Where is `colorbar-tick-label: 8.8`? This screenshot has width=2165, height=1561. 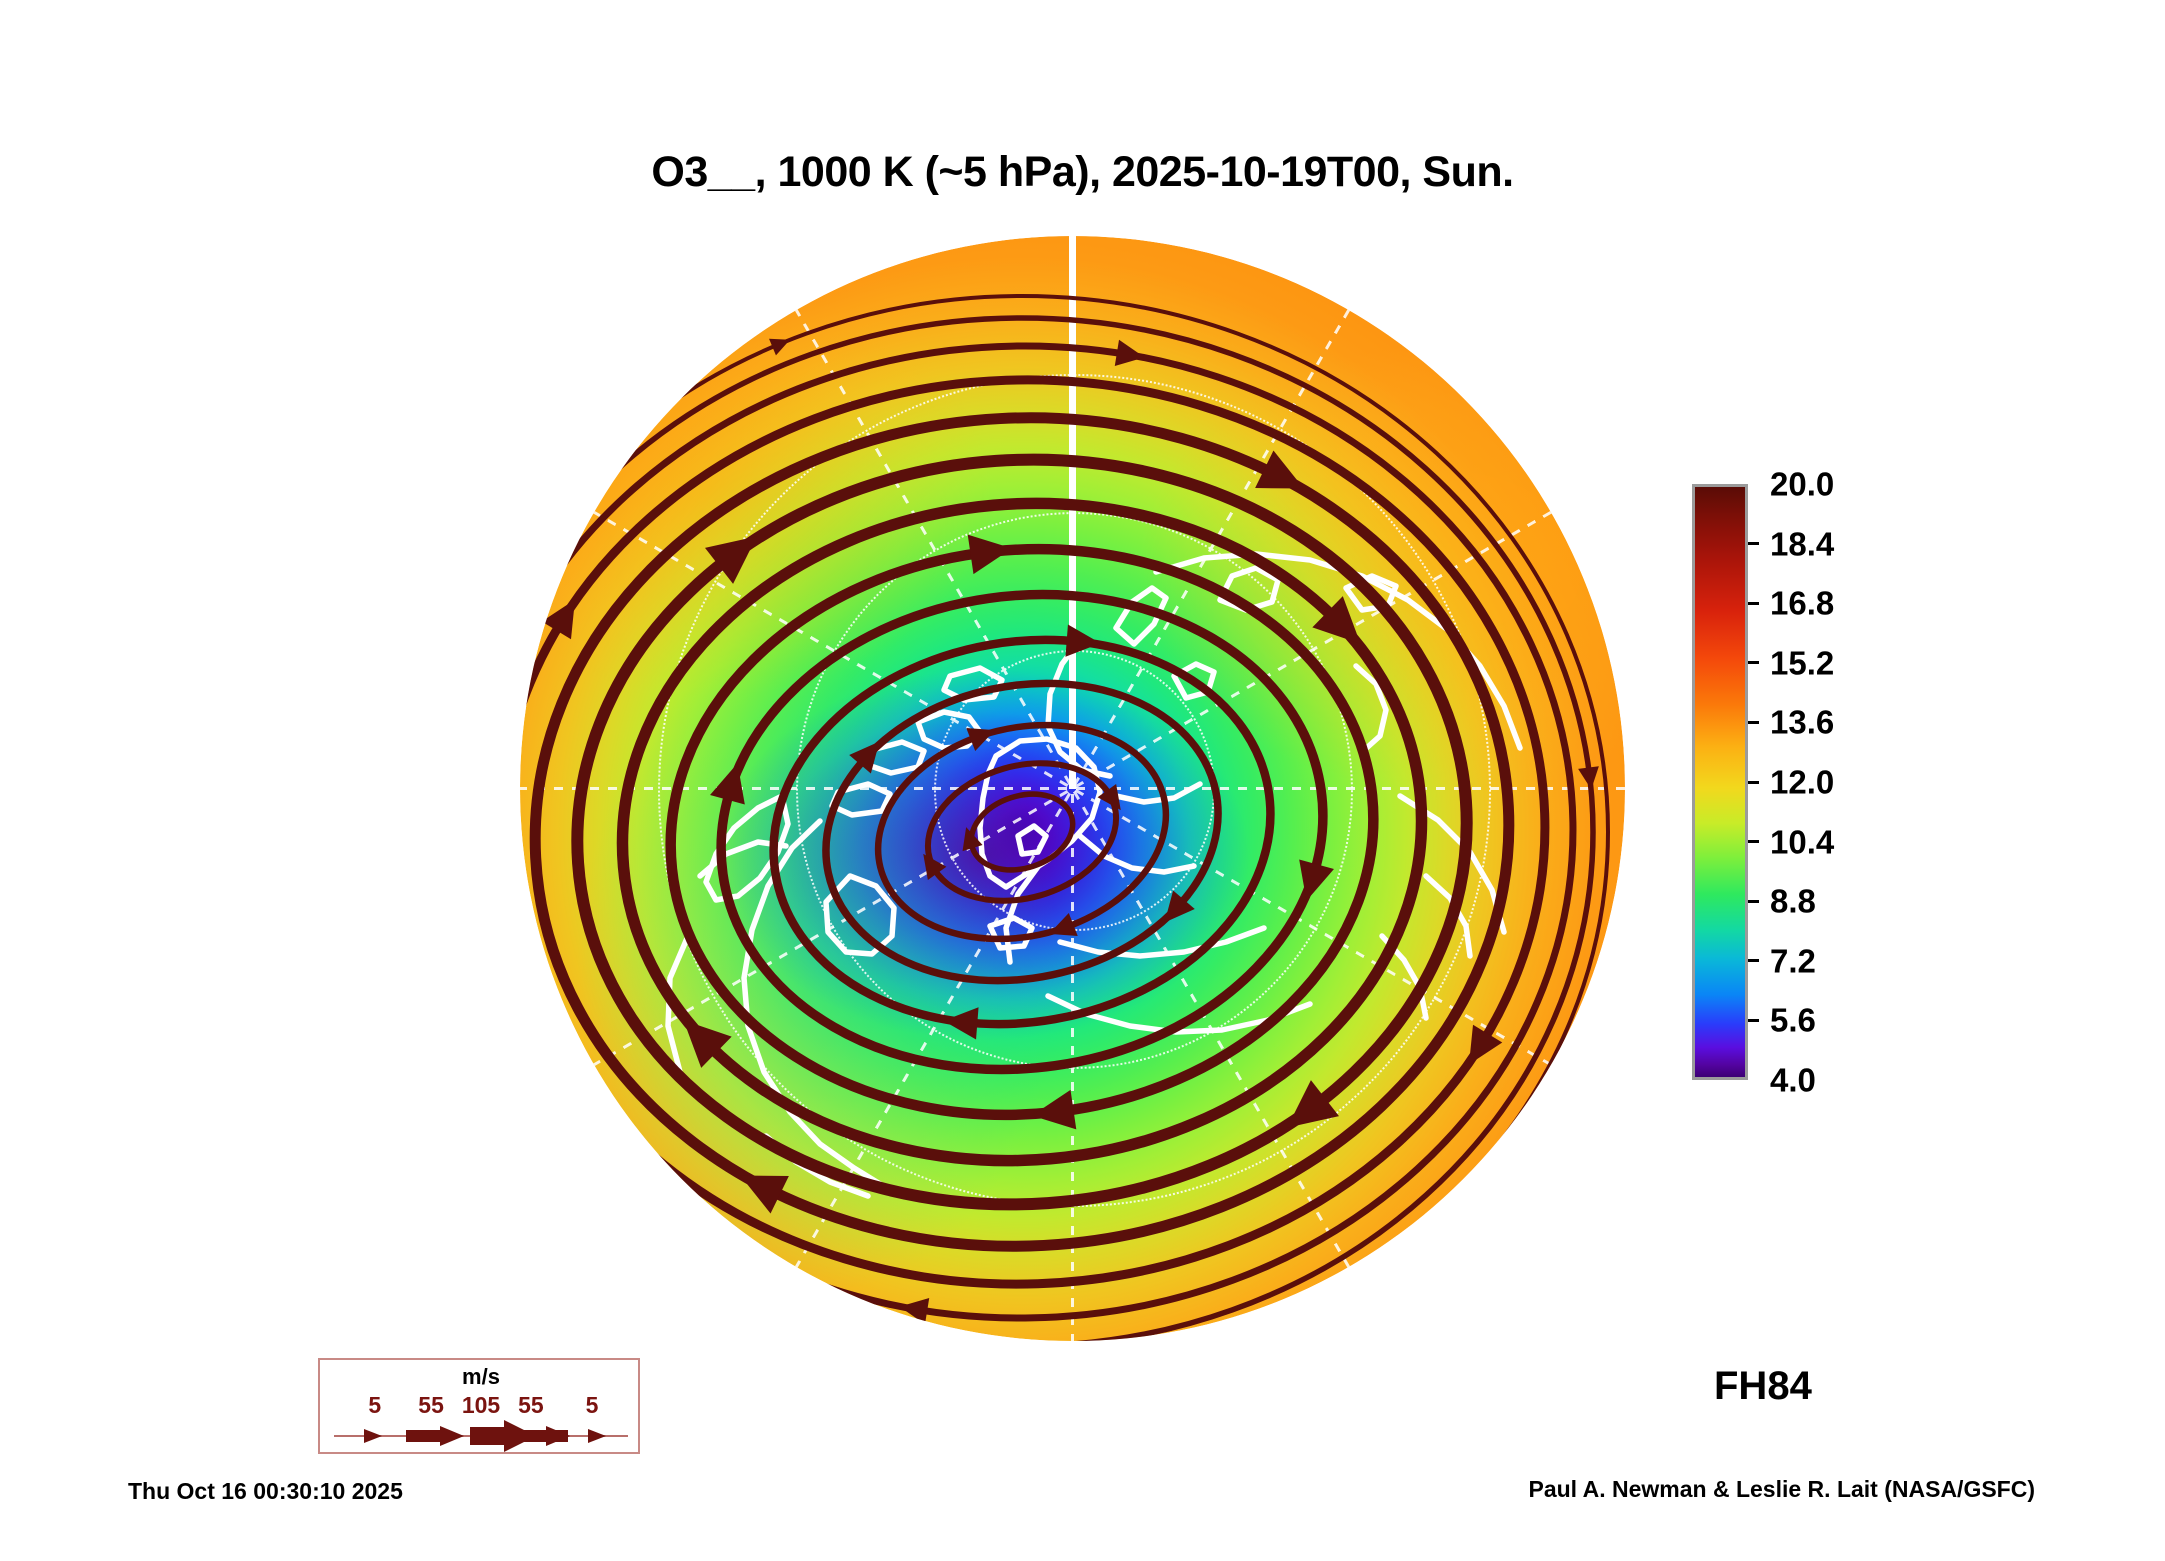 colorbar-tick-label: 8.8 is located at coordinates (1793, 901).